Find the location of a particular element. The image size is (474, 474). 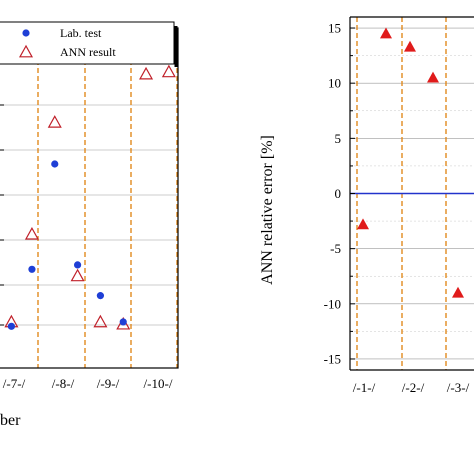

left-x-tick-label: /-8-/ is located at coordinates (63, 383).